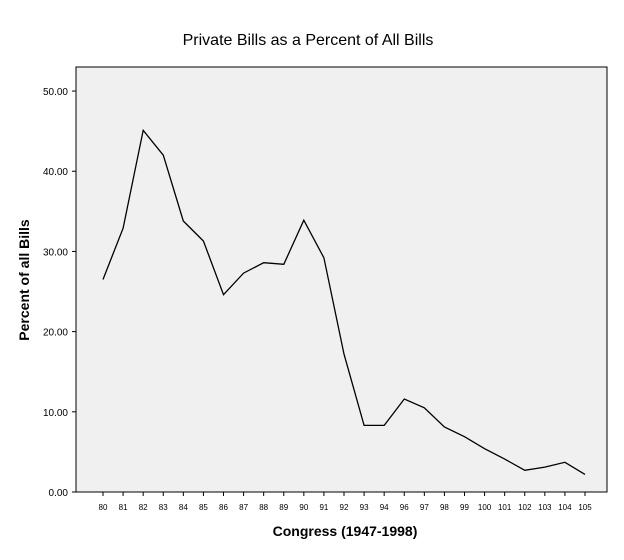 This screenshot has height=560, width=624. What do you see at coordinates (123, 507) in the screenshot?
I see `x-tick-label: 81` at bounding box center [123, 507].